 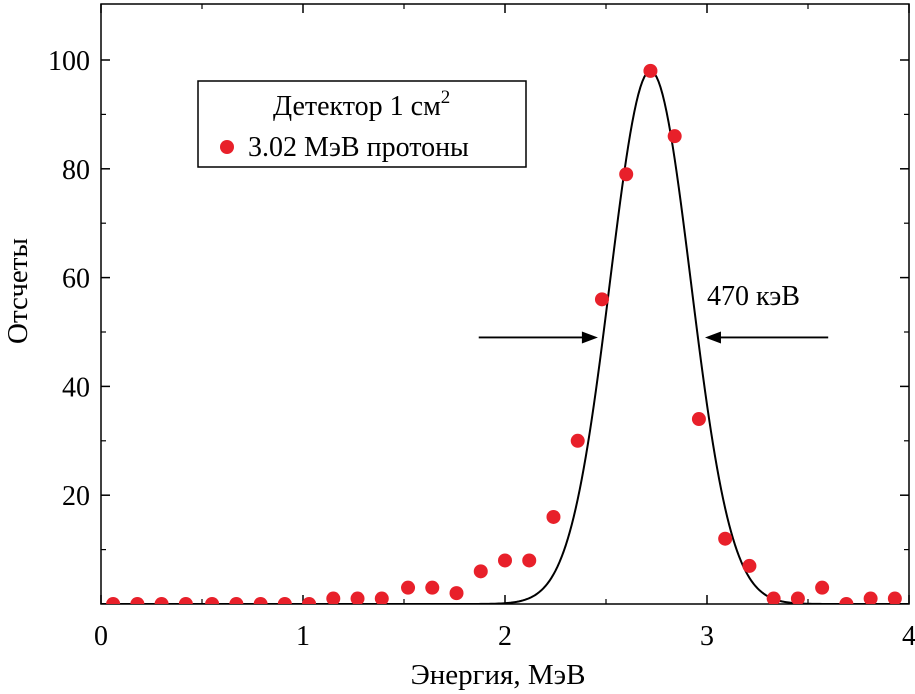 I want to click on y-tick-label: 60, so click(x=76, y=279).